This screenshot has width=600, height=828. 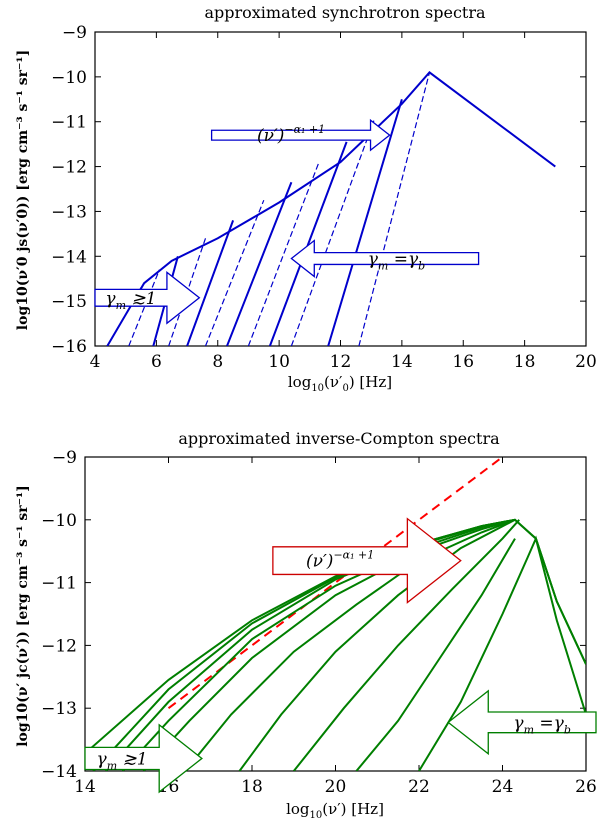 What do you see at coordinates (156, 362) in the screenshot?
I see `x-tick-label: 6` at bounding box center [156, 362].